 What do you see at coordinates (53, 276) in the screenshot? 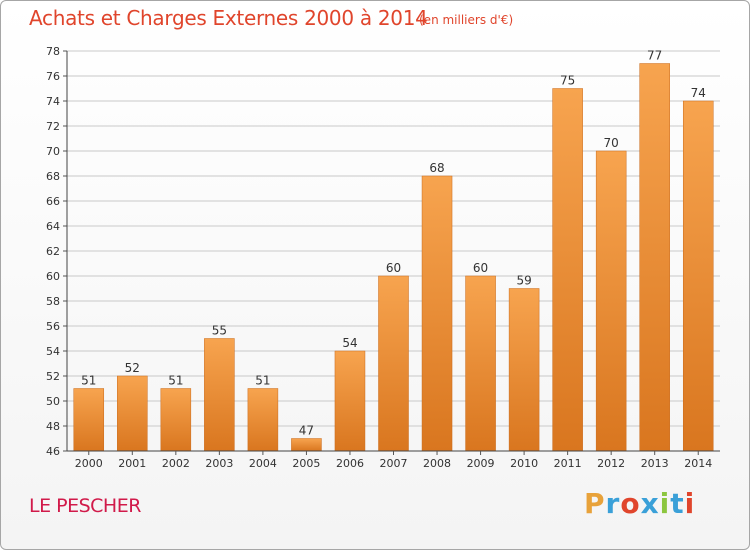
I see `y-tick-label: 60` at bounding box center [53, 276].